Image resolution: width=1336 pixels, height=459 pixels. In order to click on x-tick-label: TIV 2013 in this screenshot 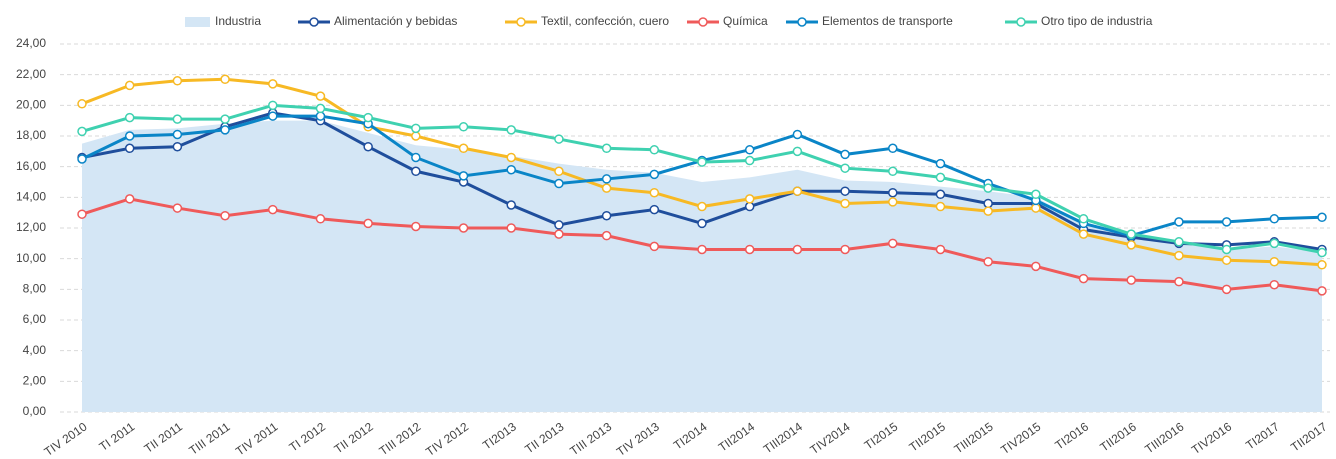, I will do `click(638, 439)`.